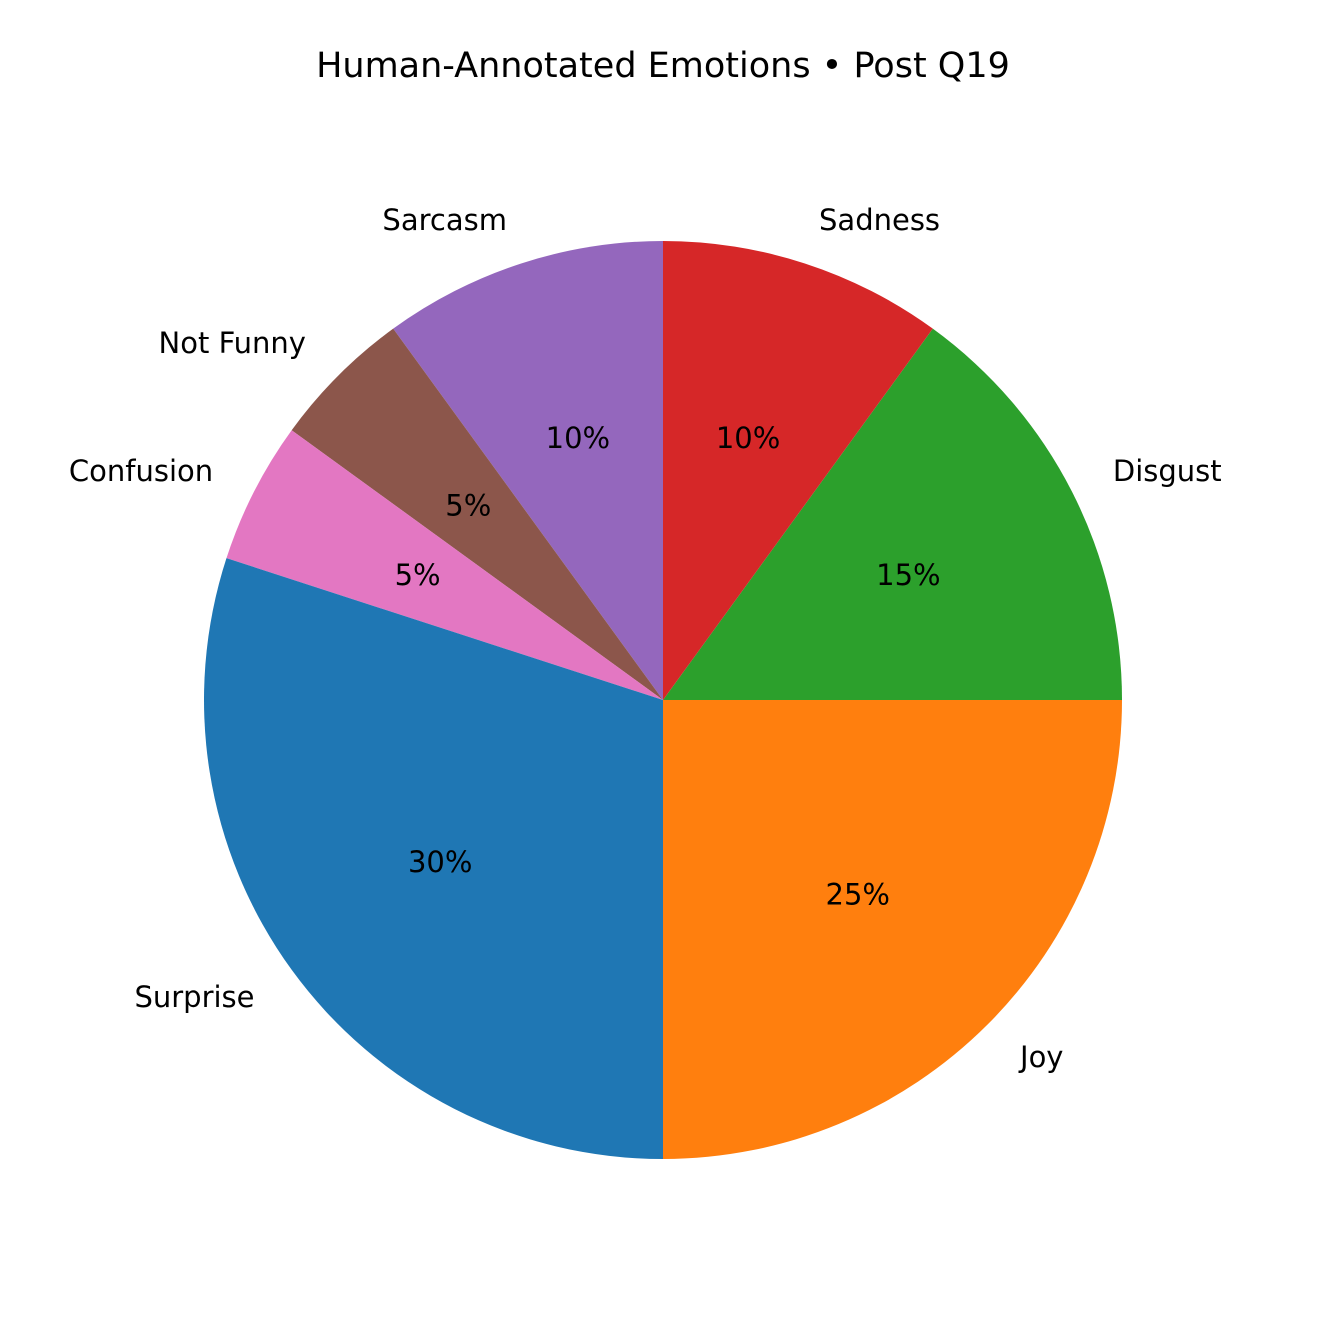 This screenshot has width=1320, height=1320. I want to click on slice-percent-disgust: 15%, so click(908, 575).